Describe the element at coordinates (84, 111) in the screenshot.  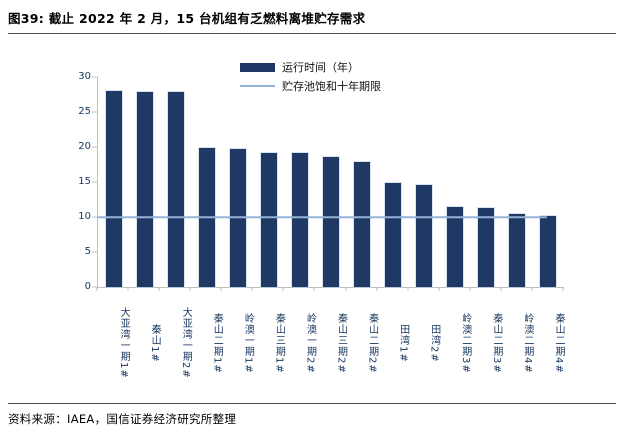
I see `y-axis-label-25: 25` at that location.